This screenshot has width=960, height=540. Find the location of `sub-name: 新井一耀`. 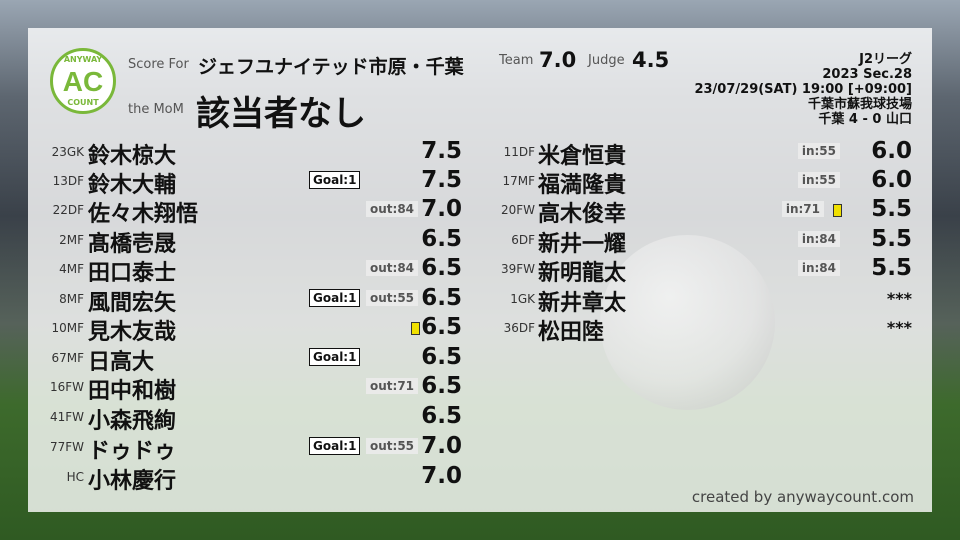

sub-name: 新井一耀 is located at coordinates (582, 244).